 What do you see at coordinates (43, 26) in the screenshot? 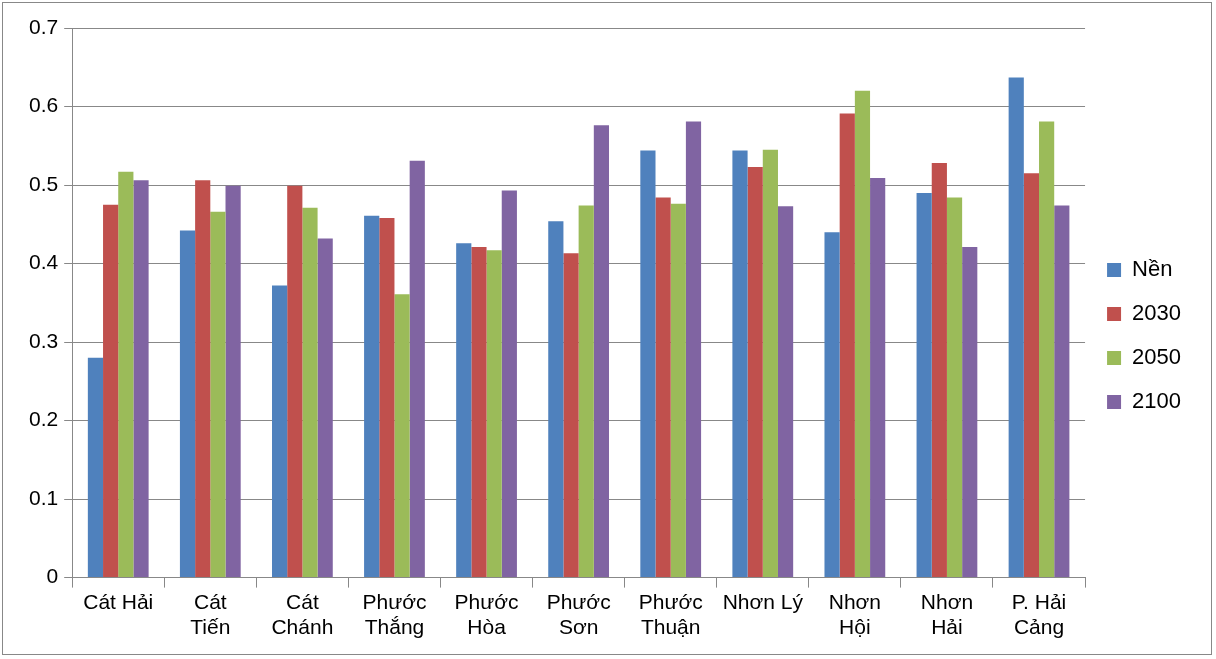
I see `y-tick-label: 0.7` at bounding box center [43, 26].